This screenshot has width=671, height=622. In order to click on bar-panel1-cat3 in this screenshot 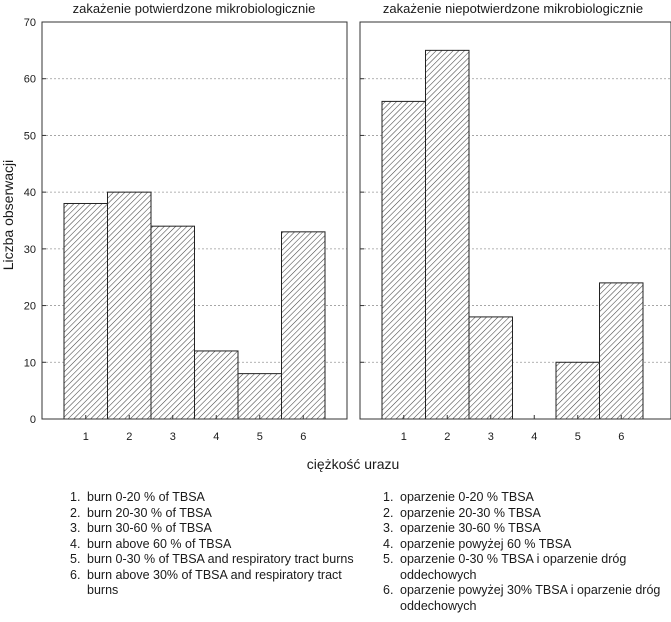, I will do `click(172, 322)`.